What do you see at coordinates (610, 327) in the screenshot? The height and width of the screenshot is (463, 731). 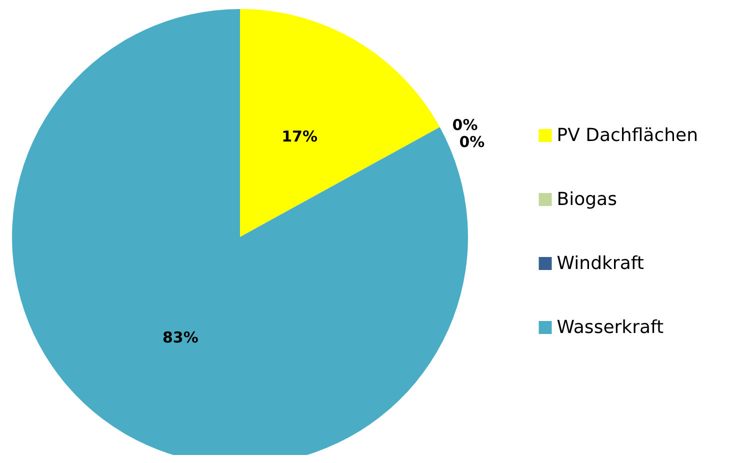 I see `legend-label: Wasserkraft` at bounding box center [610, 327].